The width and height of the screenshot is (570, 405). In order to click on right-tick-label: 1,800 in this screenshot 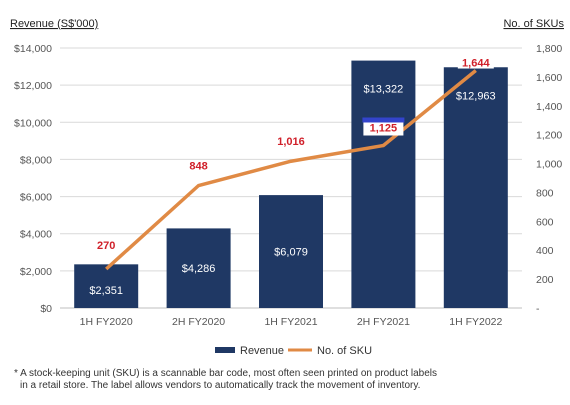, I will do `click(549, 49)`.